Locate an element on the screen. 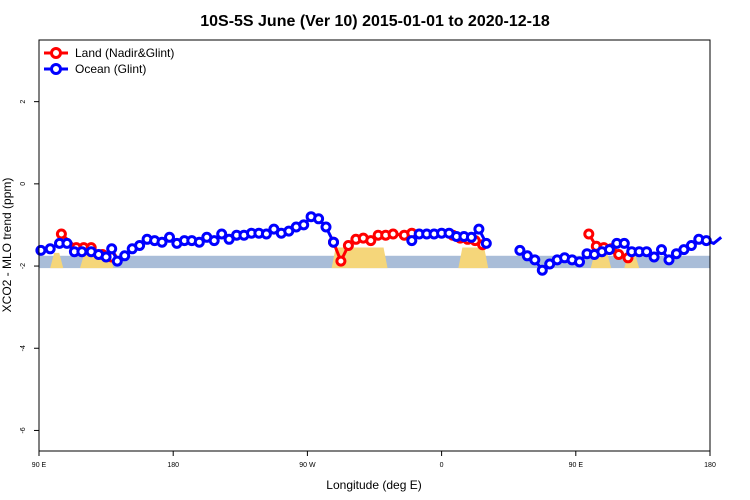 The height and width of the screenshot is (500, 750). legend-land-label: Land (Nadir&Glint) is located at coordinates (124, 53).